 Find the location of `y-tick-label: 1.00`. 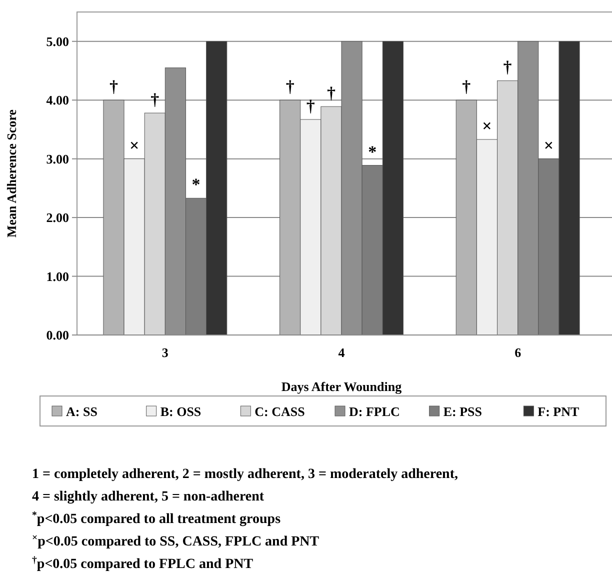

y-tick-label: 1.00 is located at coordinates (57, 276).